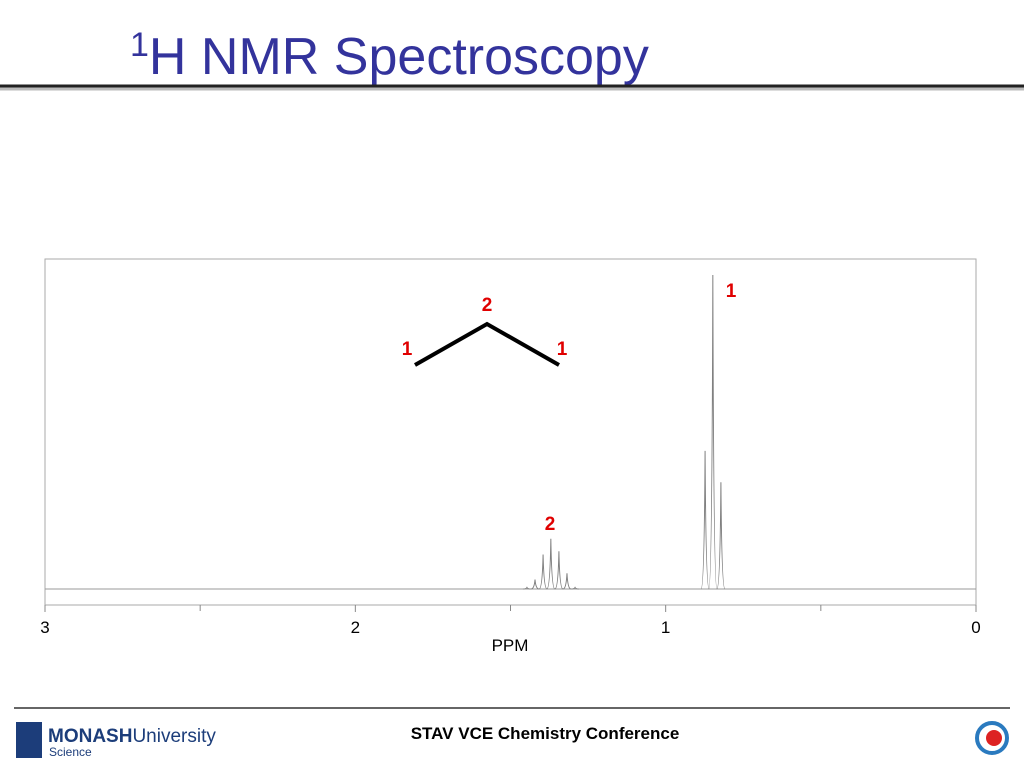  What do you see at coordinates (139, 45) in the screenshot?
I see `title-superscript: 1` at bounding box center [139, 45].